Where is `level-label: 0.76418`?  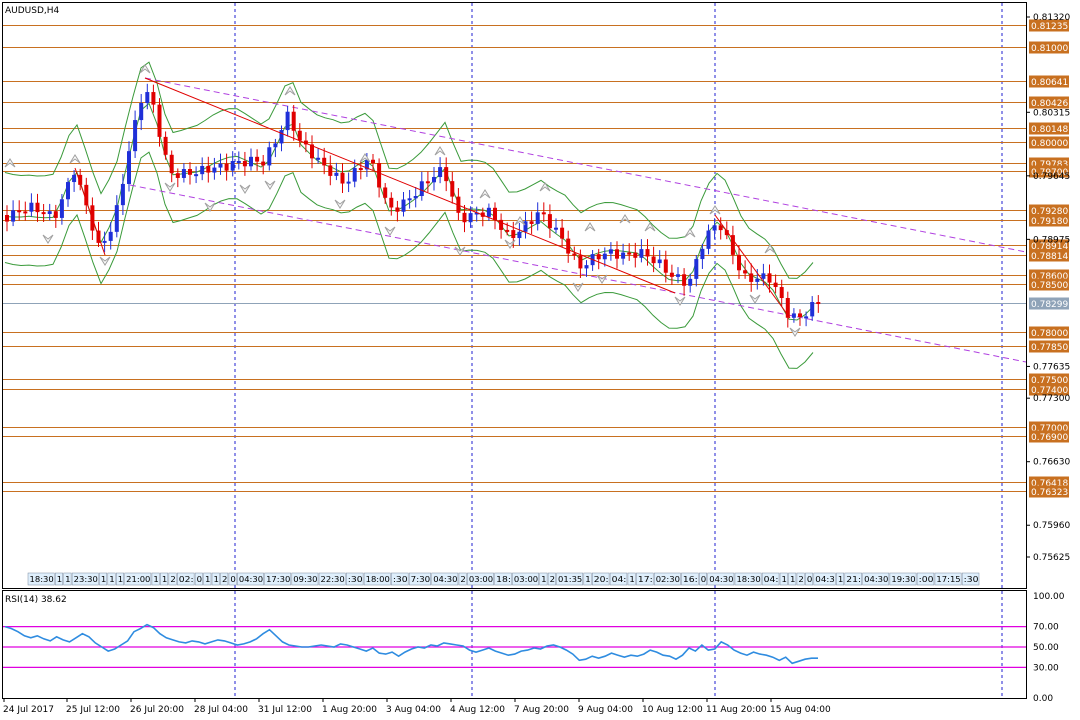 level-label: 0.76418 is located at coordinates (1049, 484).